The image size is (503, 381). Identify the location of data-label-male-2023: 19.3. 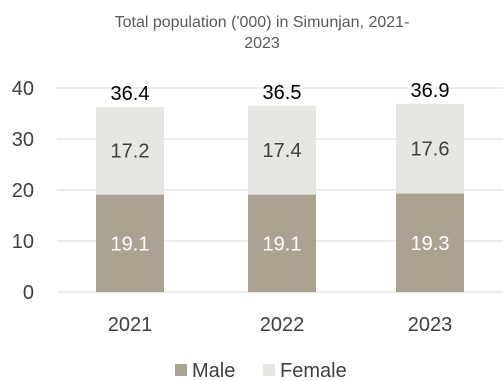
(430, 244).